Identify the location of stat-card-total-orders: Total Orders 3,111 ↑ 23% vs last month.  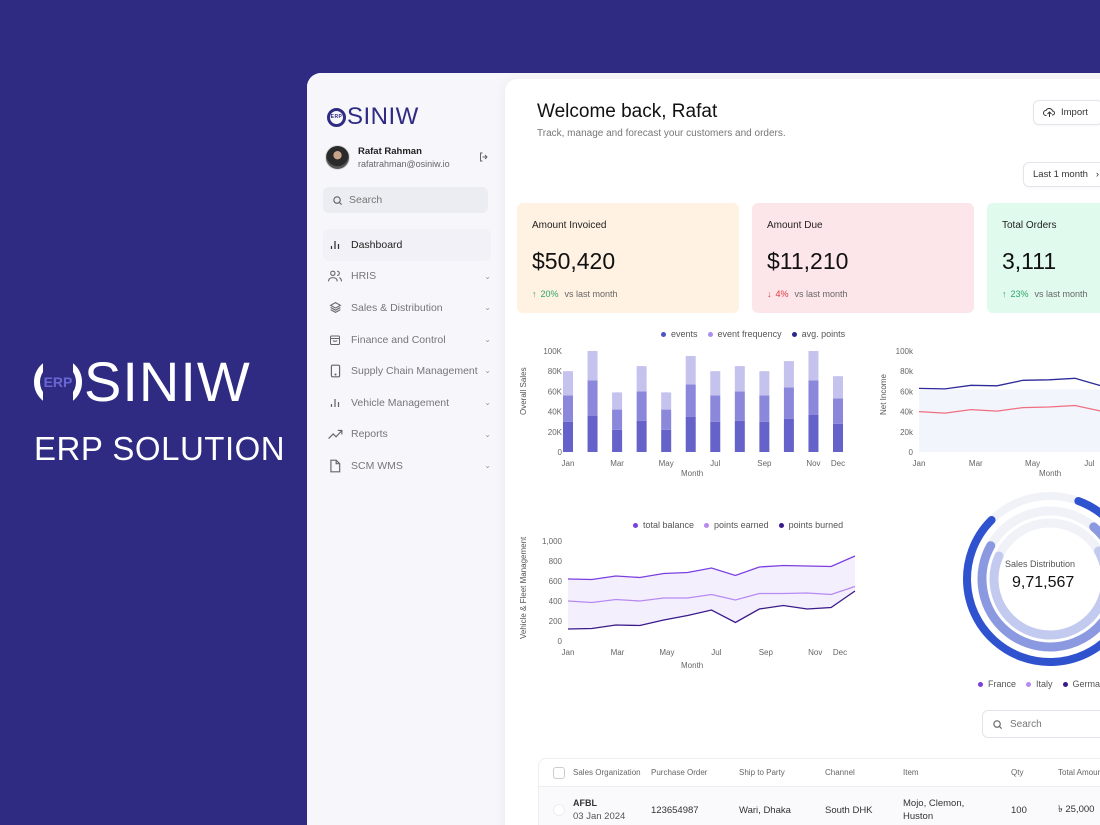
(1043, 258).